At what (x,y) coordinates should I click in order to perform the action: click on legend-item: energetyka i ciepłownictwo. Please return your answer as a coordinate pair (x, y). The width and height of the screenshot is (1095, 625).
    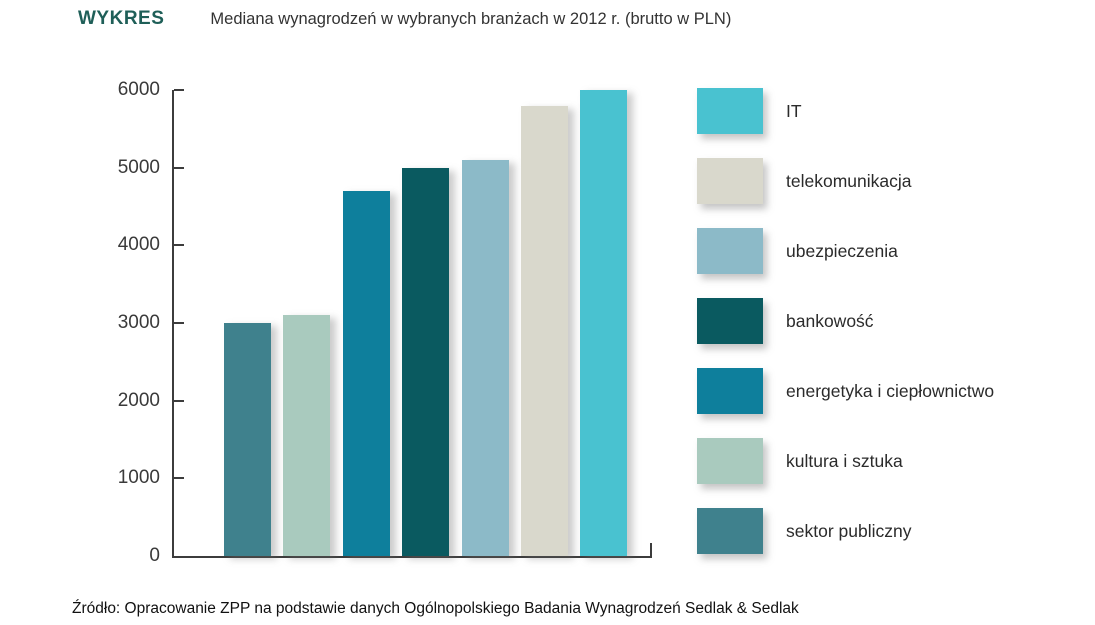
    Looking at the image, I should click on (845, 391).